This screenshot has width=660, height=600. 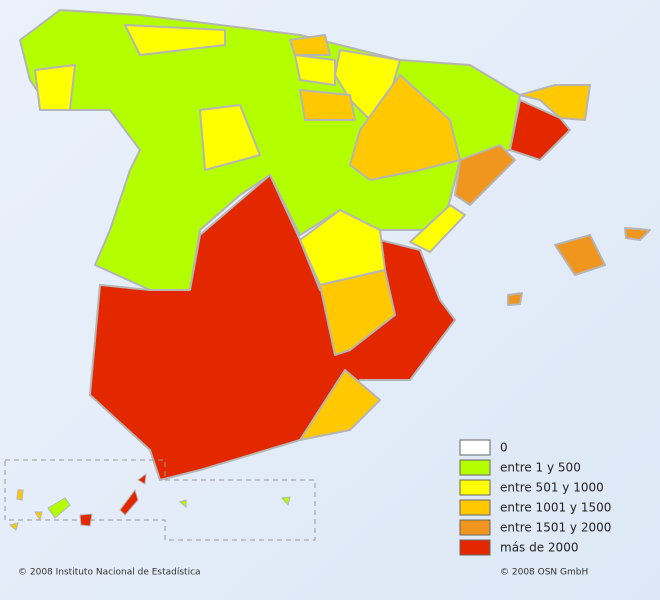 What do you see at coordinates (555, 528) in the screenshot?
I see `legend-label: entre 1501 y 2000` at bounding box center [555, 528].